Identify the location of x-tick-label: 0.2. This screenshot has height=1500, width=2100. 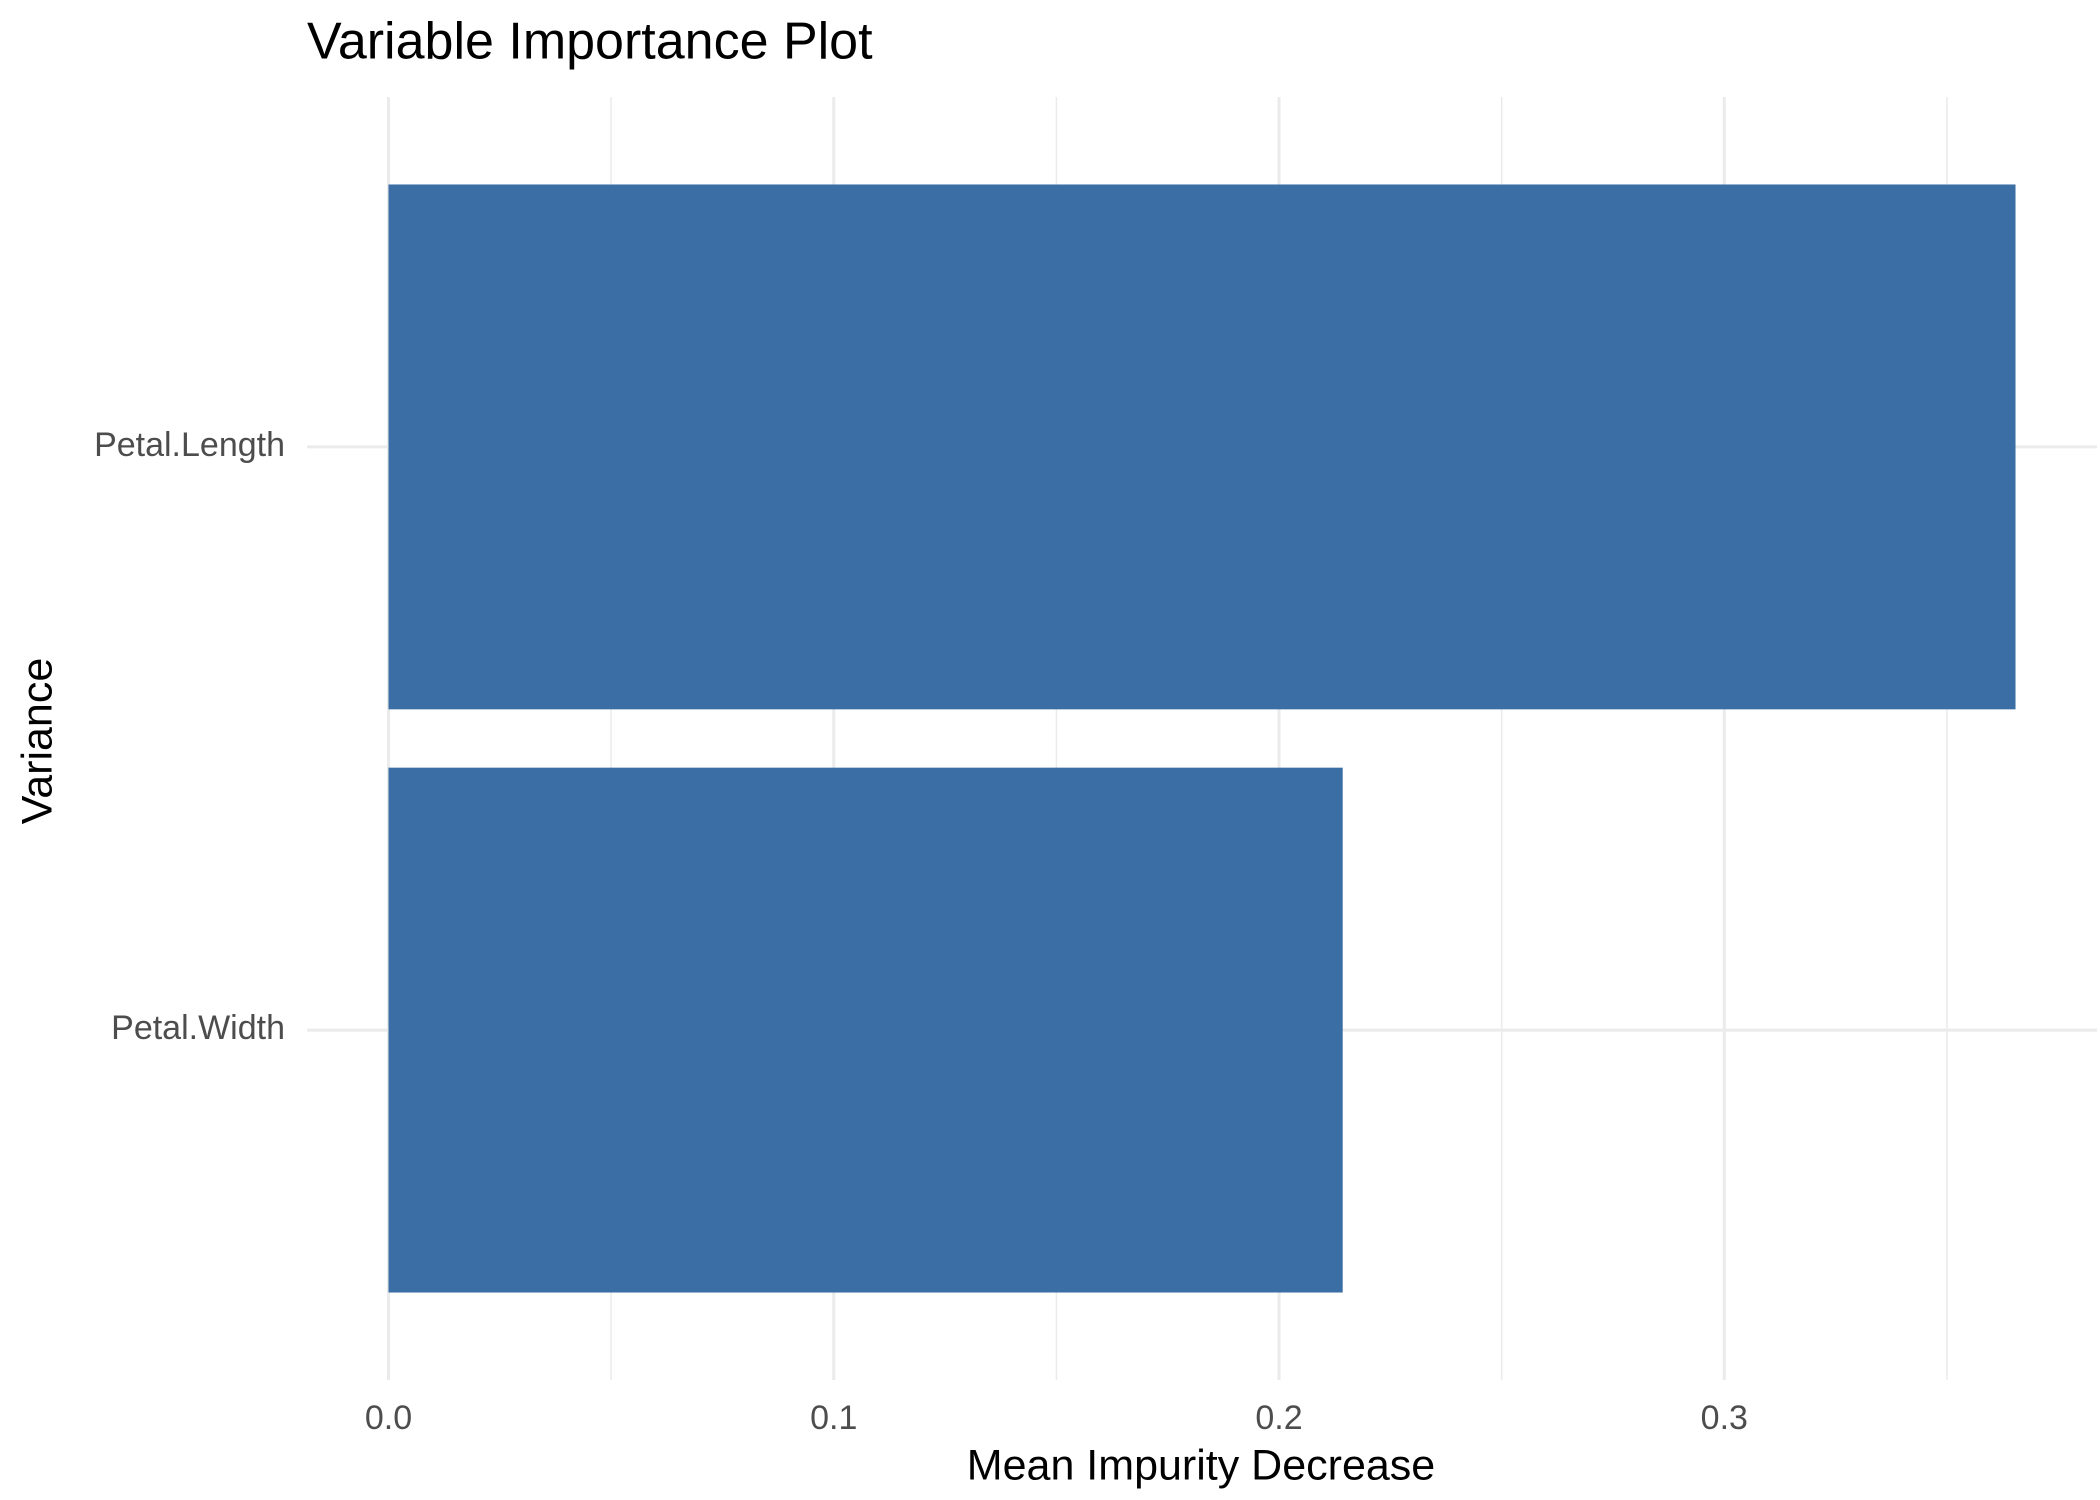
(1278, 1418).